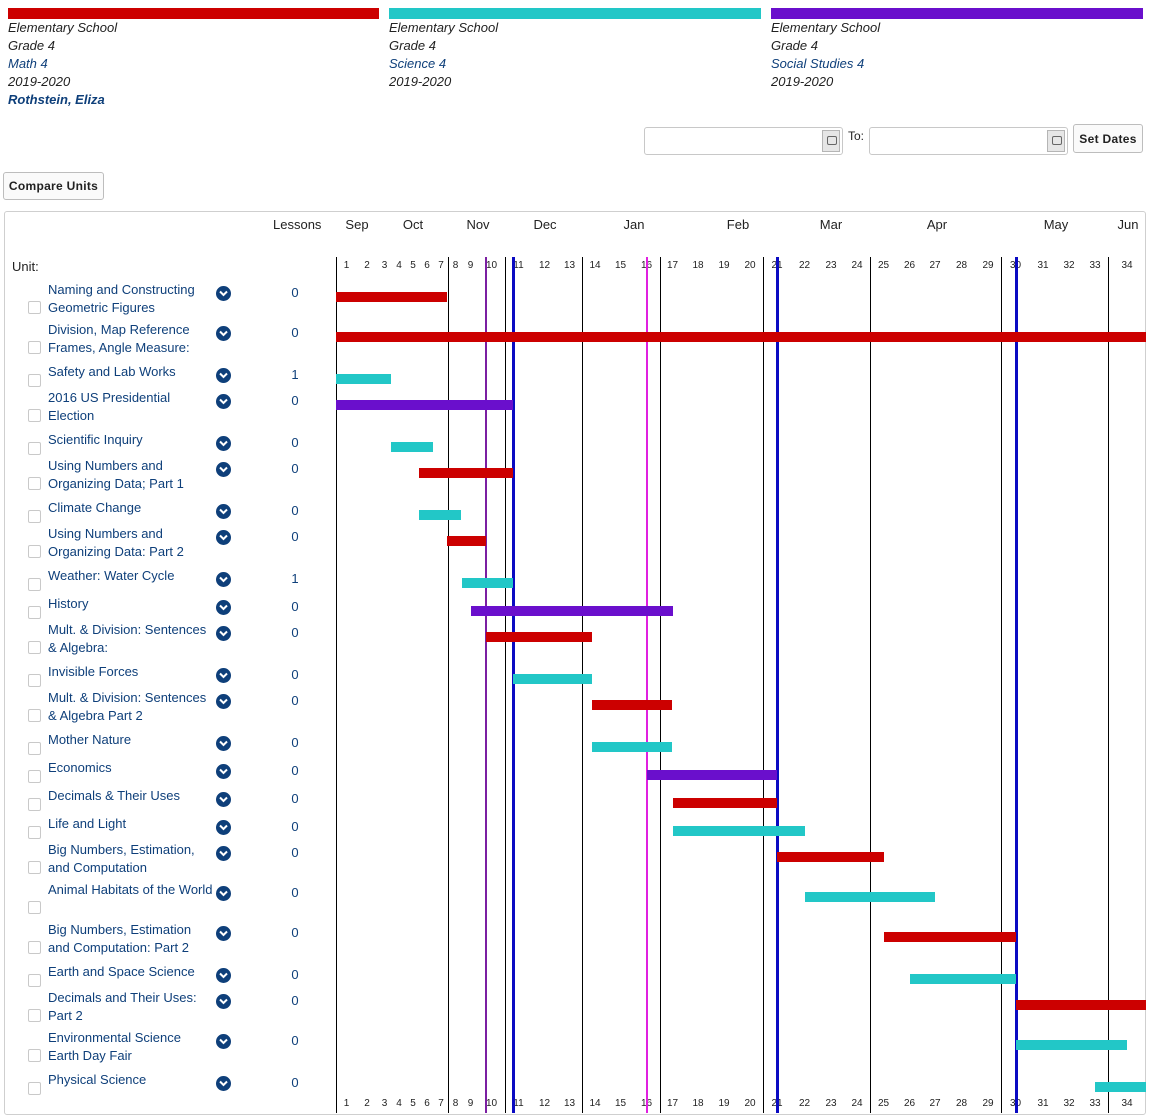  I want to click on unit-name-link: Climate Change, so click(95, 507).